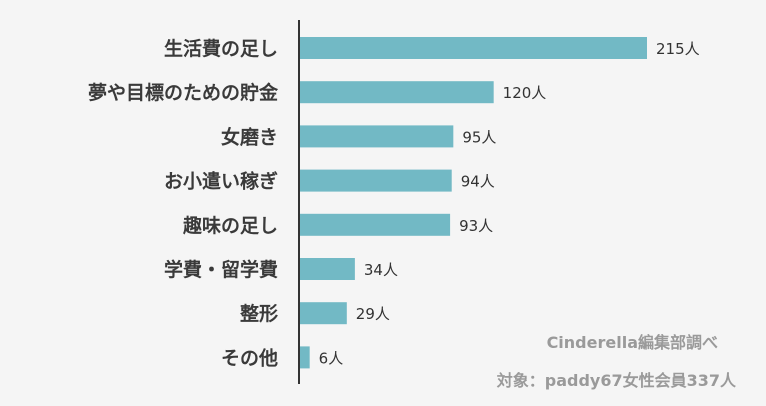 This screenshot has height=406, width=766. I want to click on category-label-1: 夢や目標のための貯金, so click(183, 92).